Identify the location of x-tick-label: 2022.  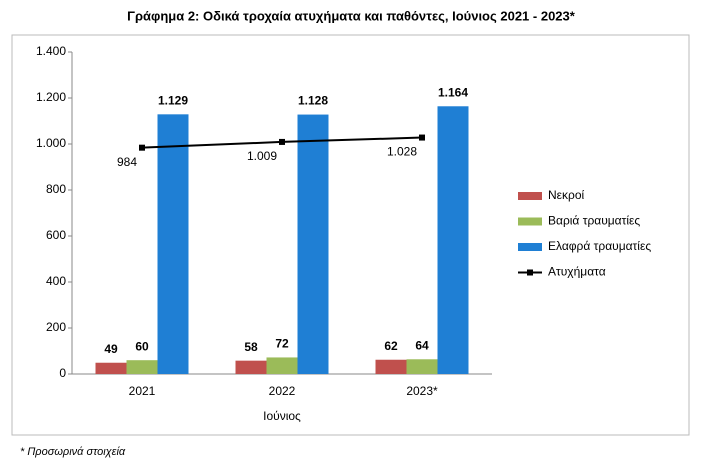
(282, 391).